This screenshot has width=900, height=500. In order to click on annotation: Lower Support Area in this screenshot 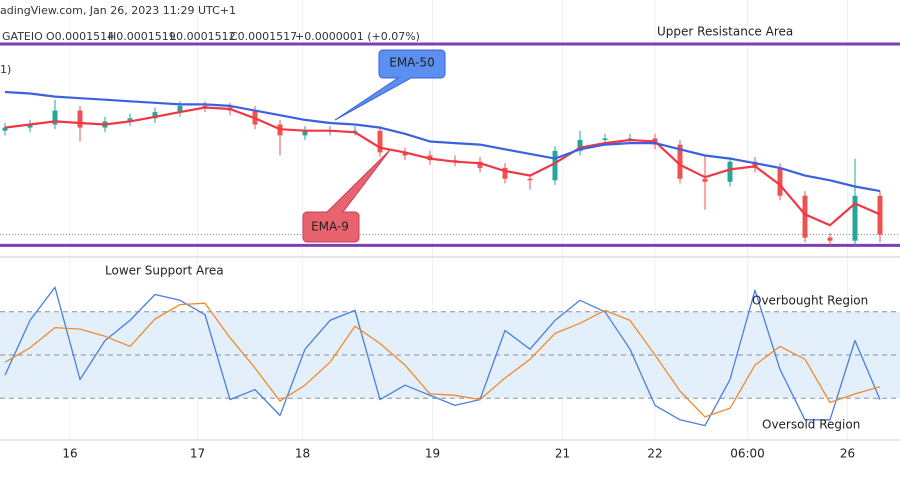, I will do `click(164, 271)`.